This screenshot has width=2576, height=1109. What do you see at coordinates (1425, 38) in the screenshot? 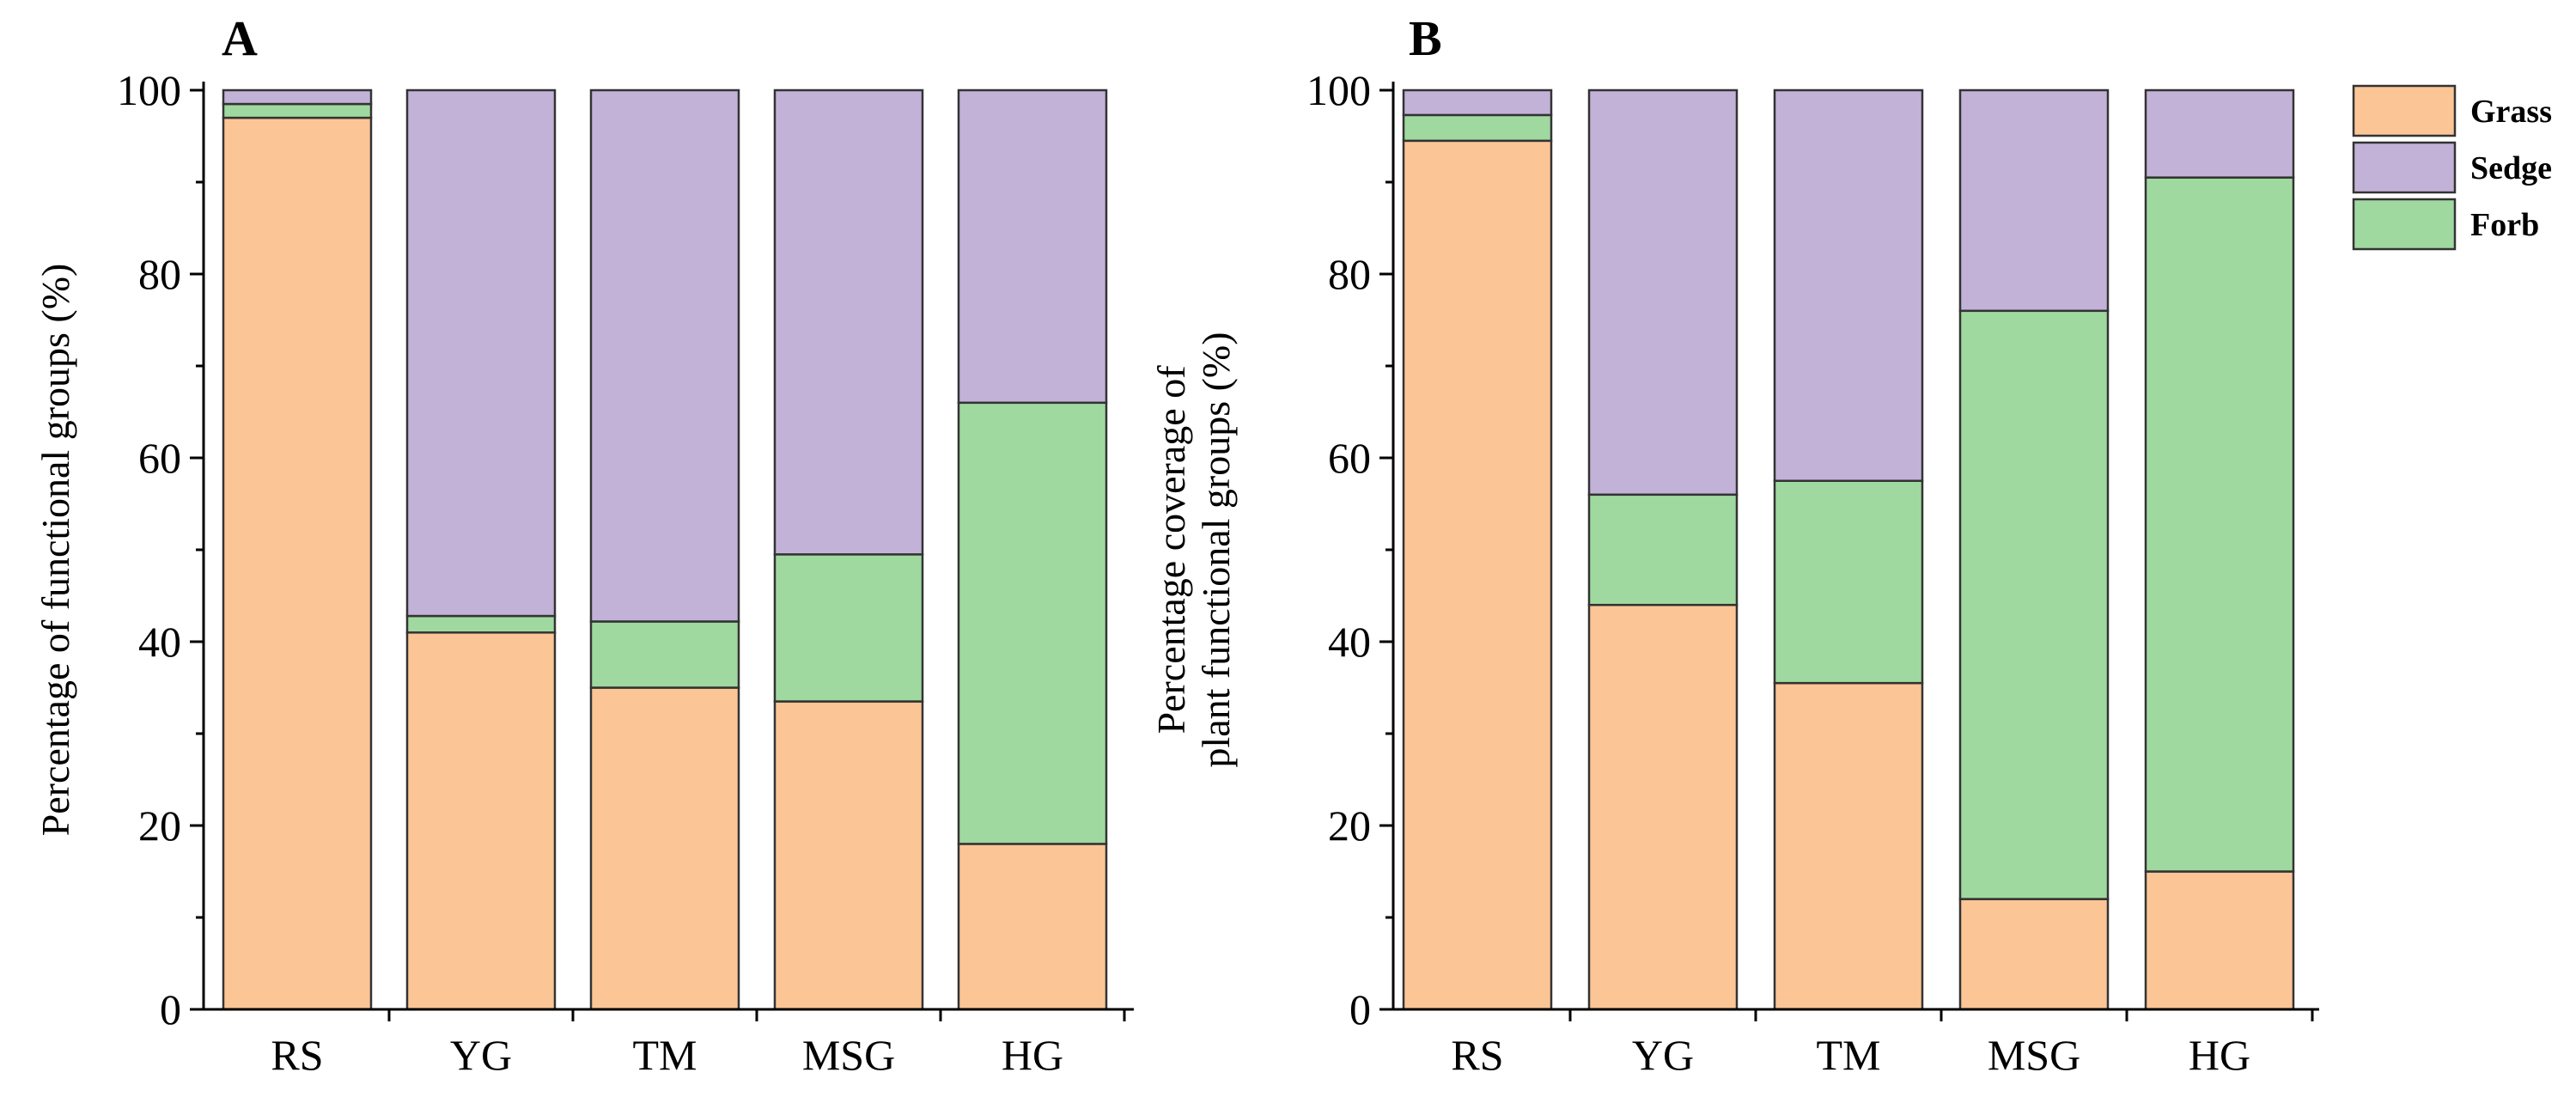
I see `panel-label: B` at bounding box center [1425, 38].